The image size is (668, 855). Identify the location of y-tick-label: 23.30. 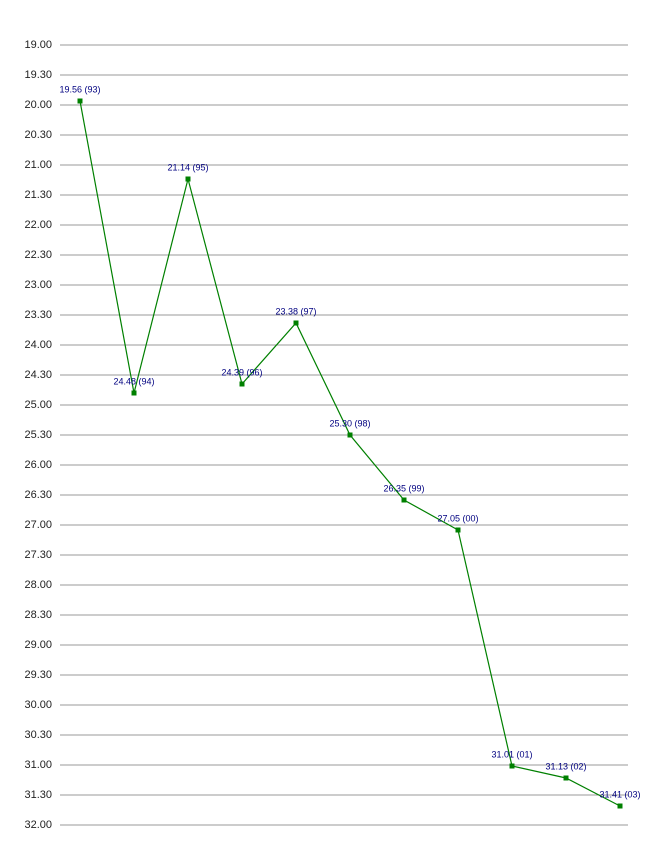
(38, 315).